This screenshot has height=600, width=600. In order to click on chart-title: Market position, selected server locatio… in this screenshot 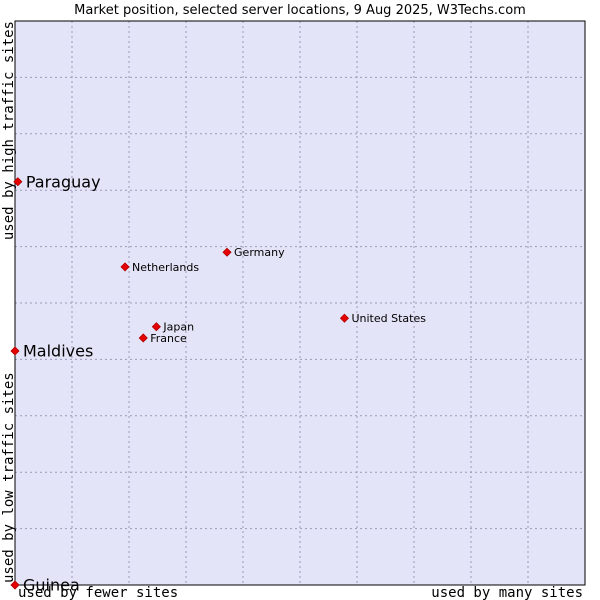, I will do `click(300, 10)`.